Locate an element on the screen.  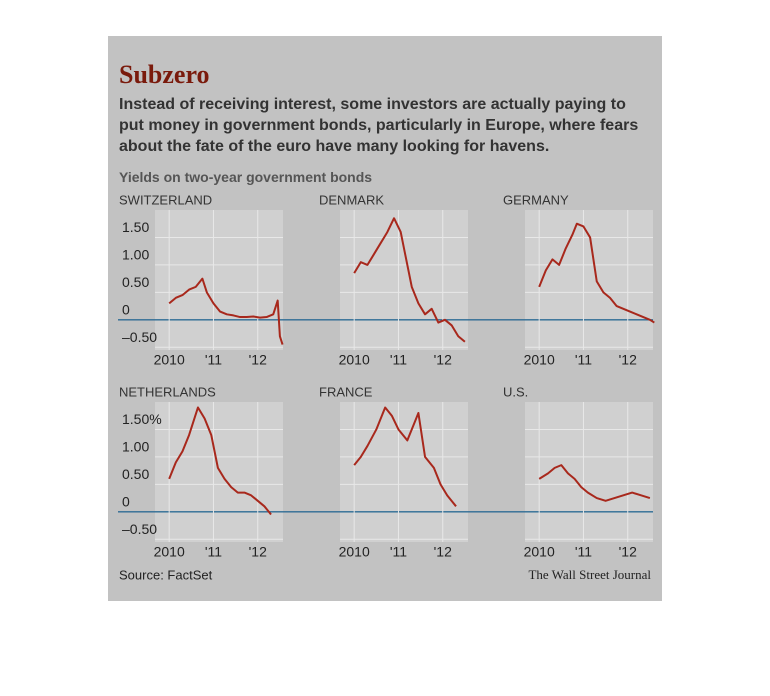
panel-title: FRANCE is located at coordinates (346, 391).